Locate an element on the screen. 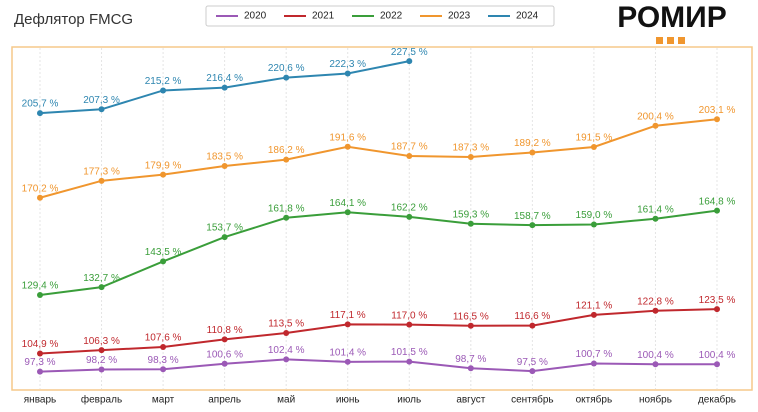  data-label: 191,5 % is located at coordinates (594, 138).